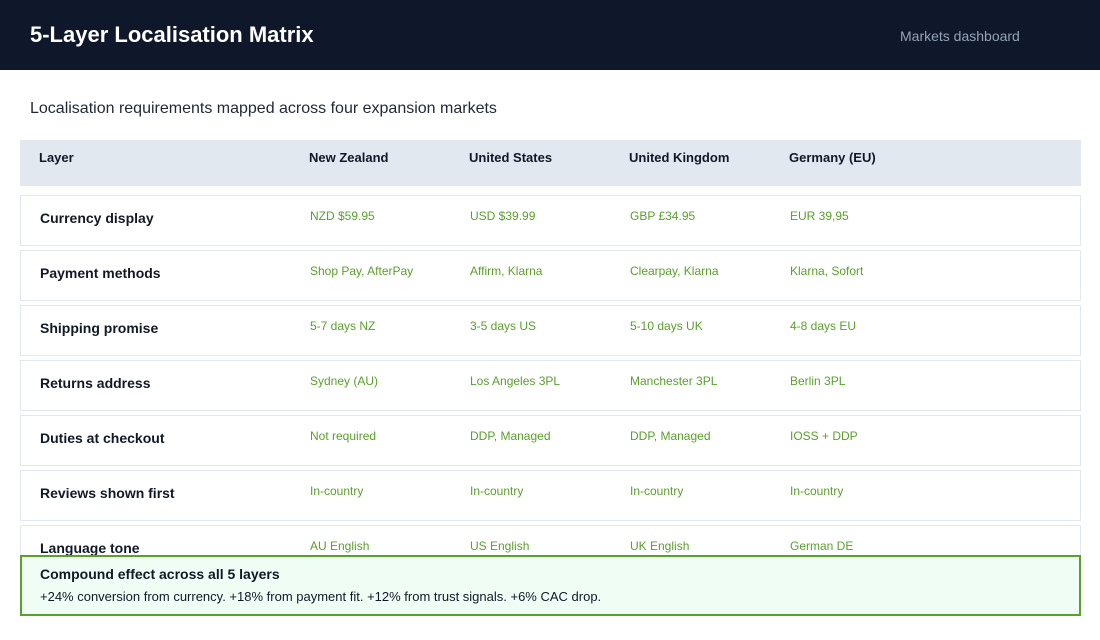 The height and width of the screenshot is (640, 1100). What do you see at coordinates (349, 157) in the screenshot?
I see `column-header-new-zealand: New Zealand` at bounding box center [349, 157].